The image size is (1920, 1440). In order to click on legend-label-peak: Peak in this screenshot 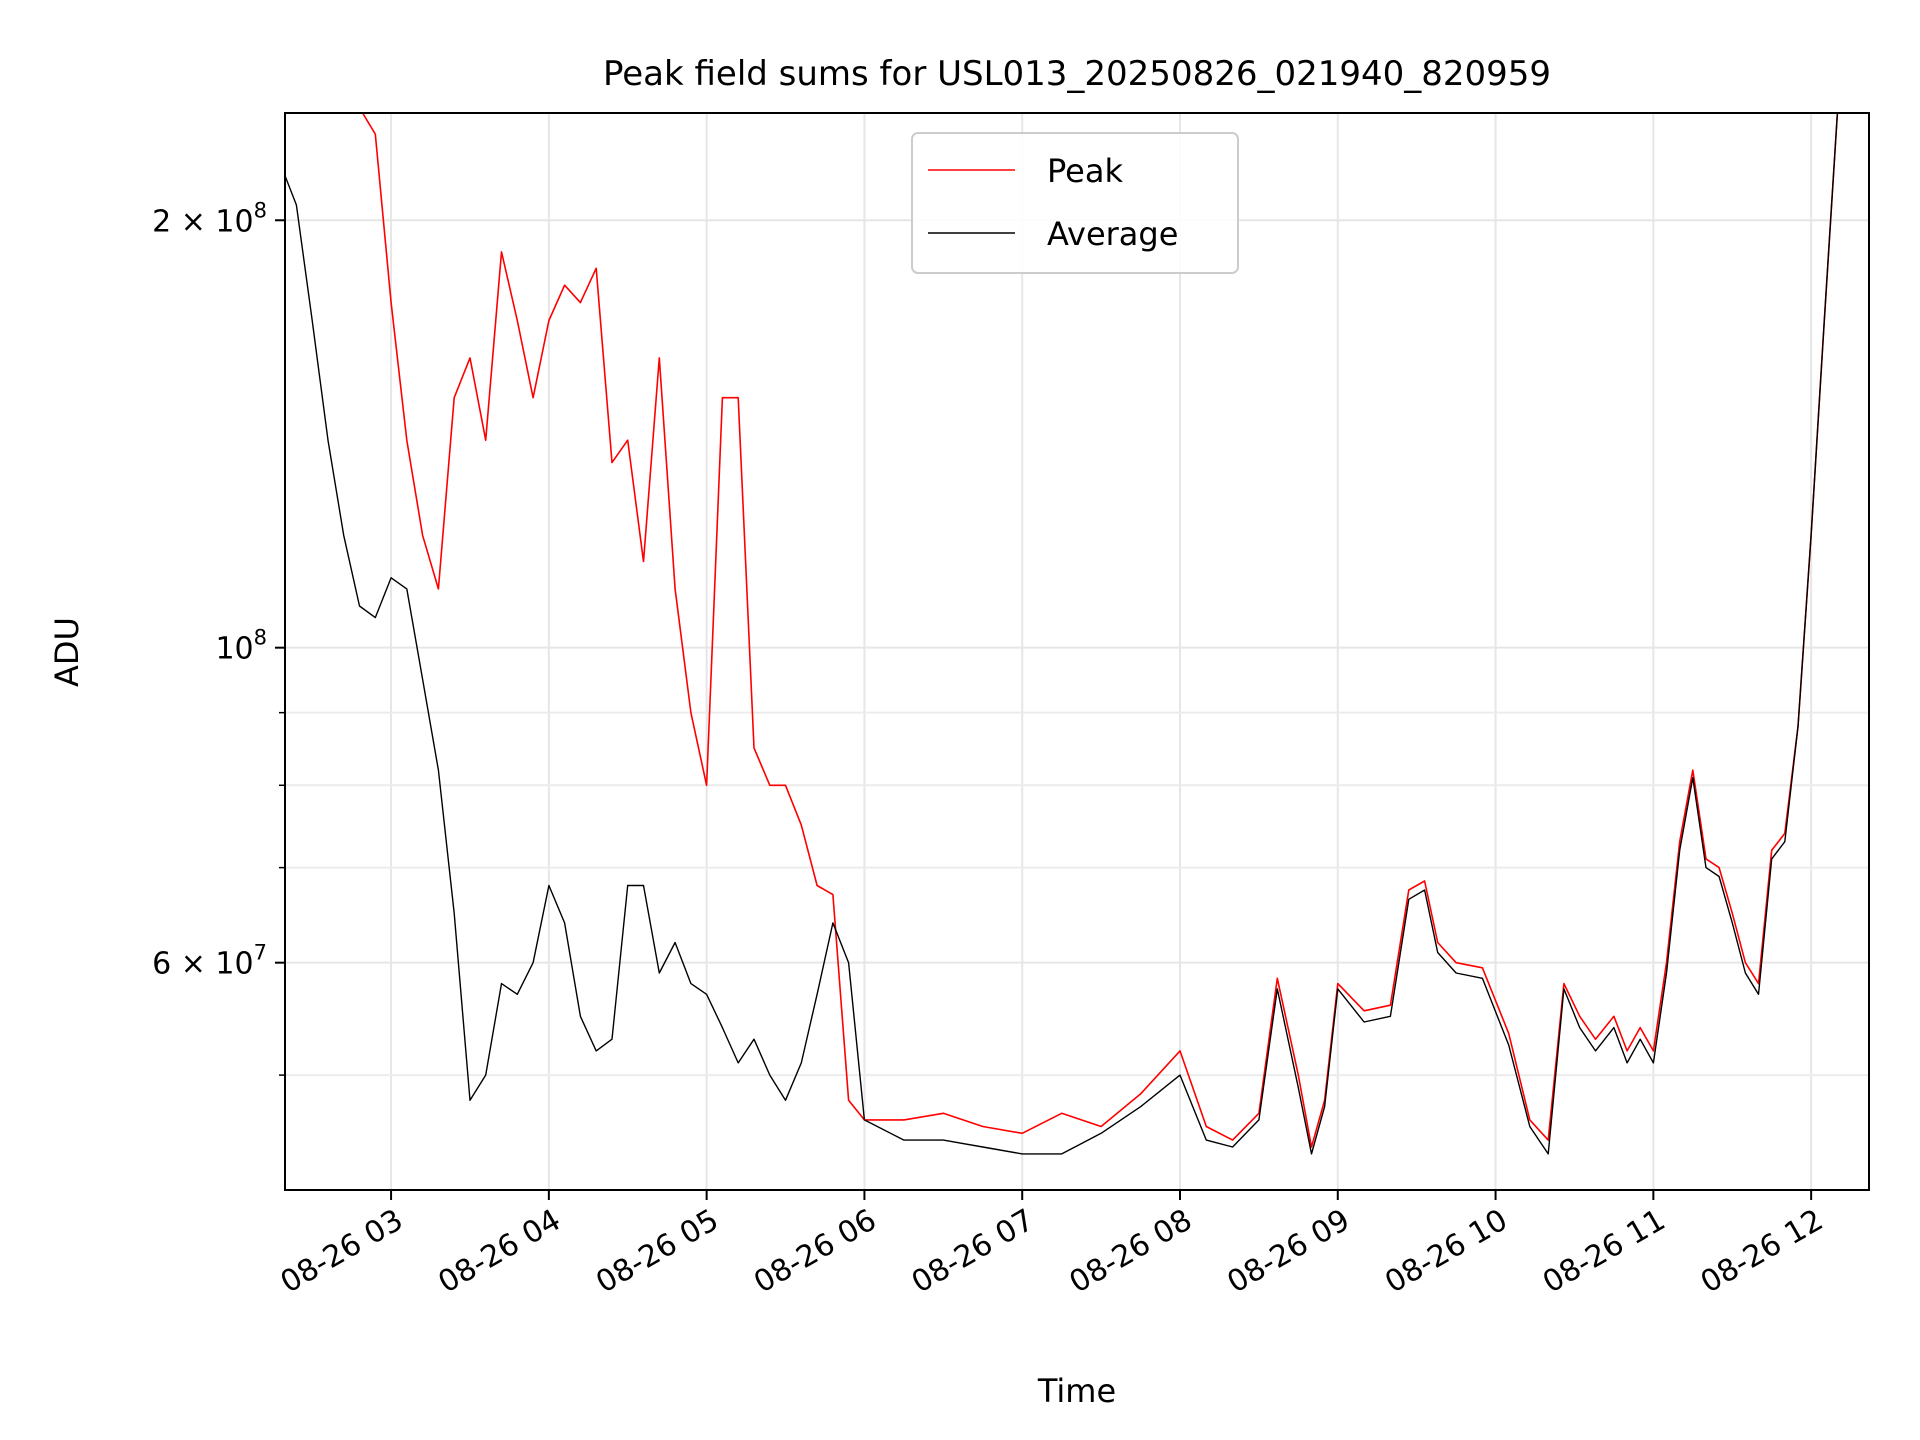, I will do `click(1085, 171)`.